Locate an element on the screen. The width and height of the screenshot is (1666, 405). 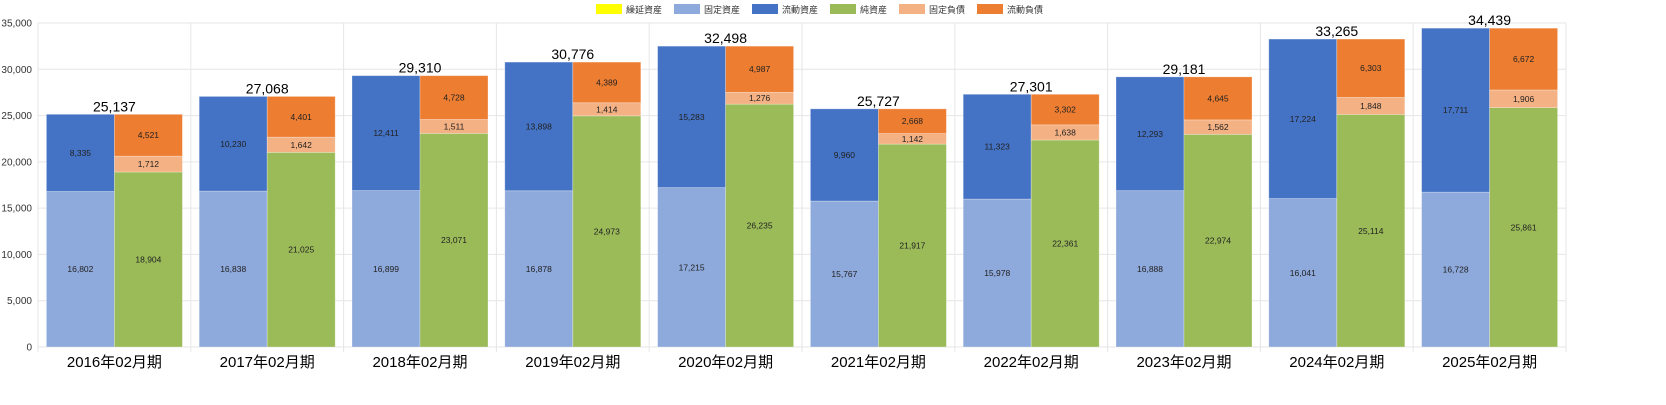
data-label: 22,974 is located at coordinates (1218, 241).